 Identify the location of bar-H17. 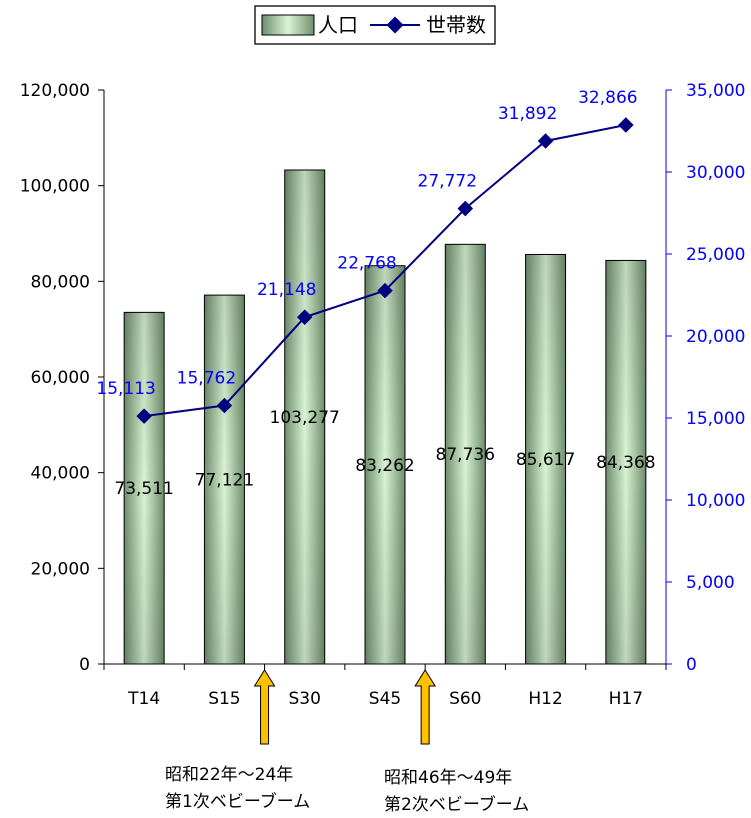
(626, 462).